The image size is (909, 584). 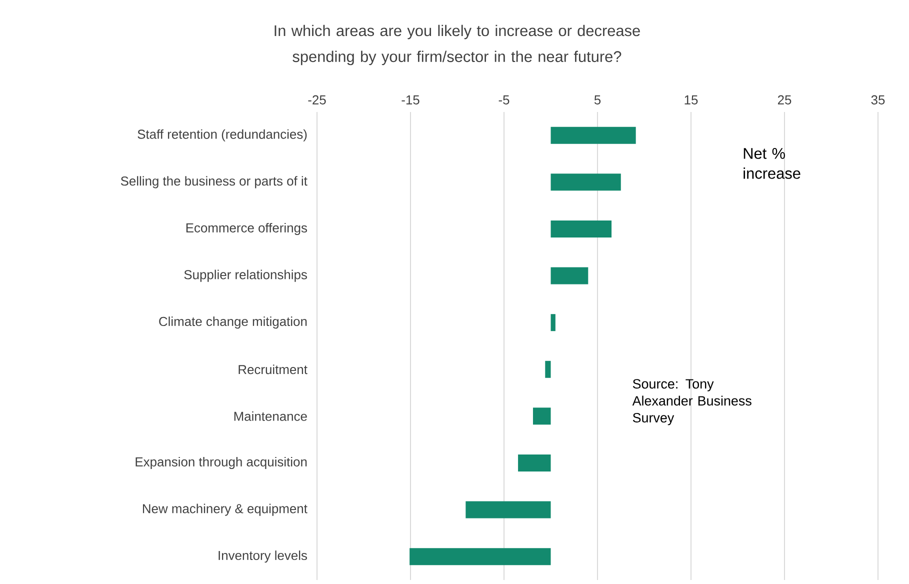 I want to click on y-tick-label: Recruitment, so click(x=273, y=369).